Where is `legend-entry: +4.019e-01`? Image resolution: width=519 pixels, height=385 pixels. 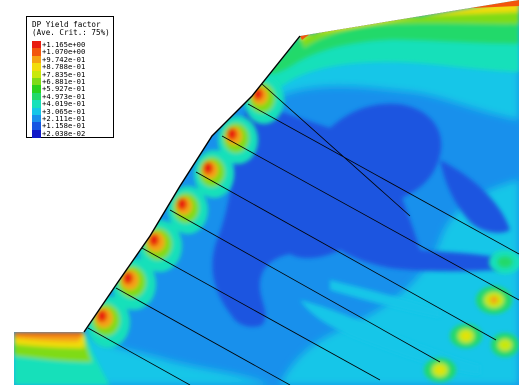 legend-entry: +4.019e-01 is located at coordinates (72, 104).